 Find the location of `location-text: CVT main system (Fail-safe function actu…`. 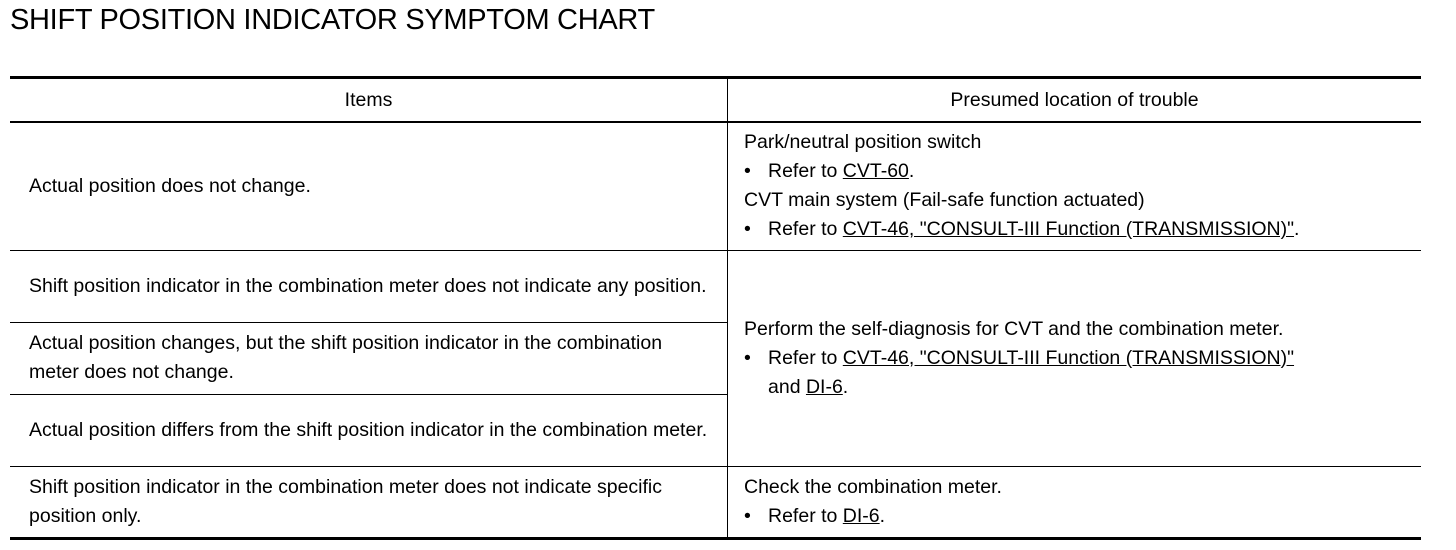

location-text: CVT main system (Fail-safe function actu… is located at coordinates (944, 200).